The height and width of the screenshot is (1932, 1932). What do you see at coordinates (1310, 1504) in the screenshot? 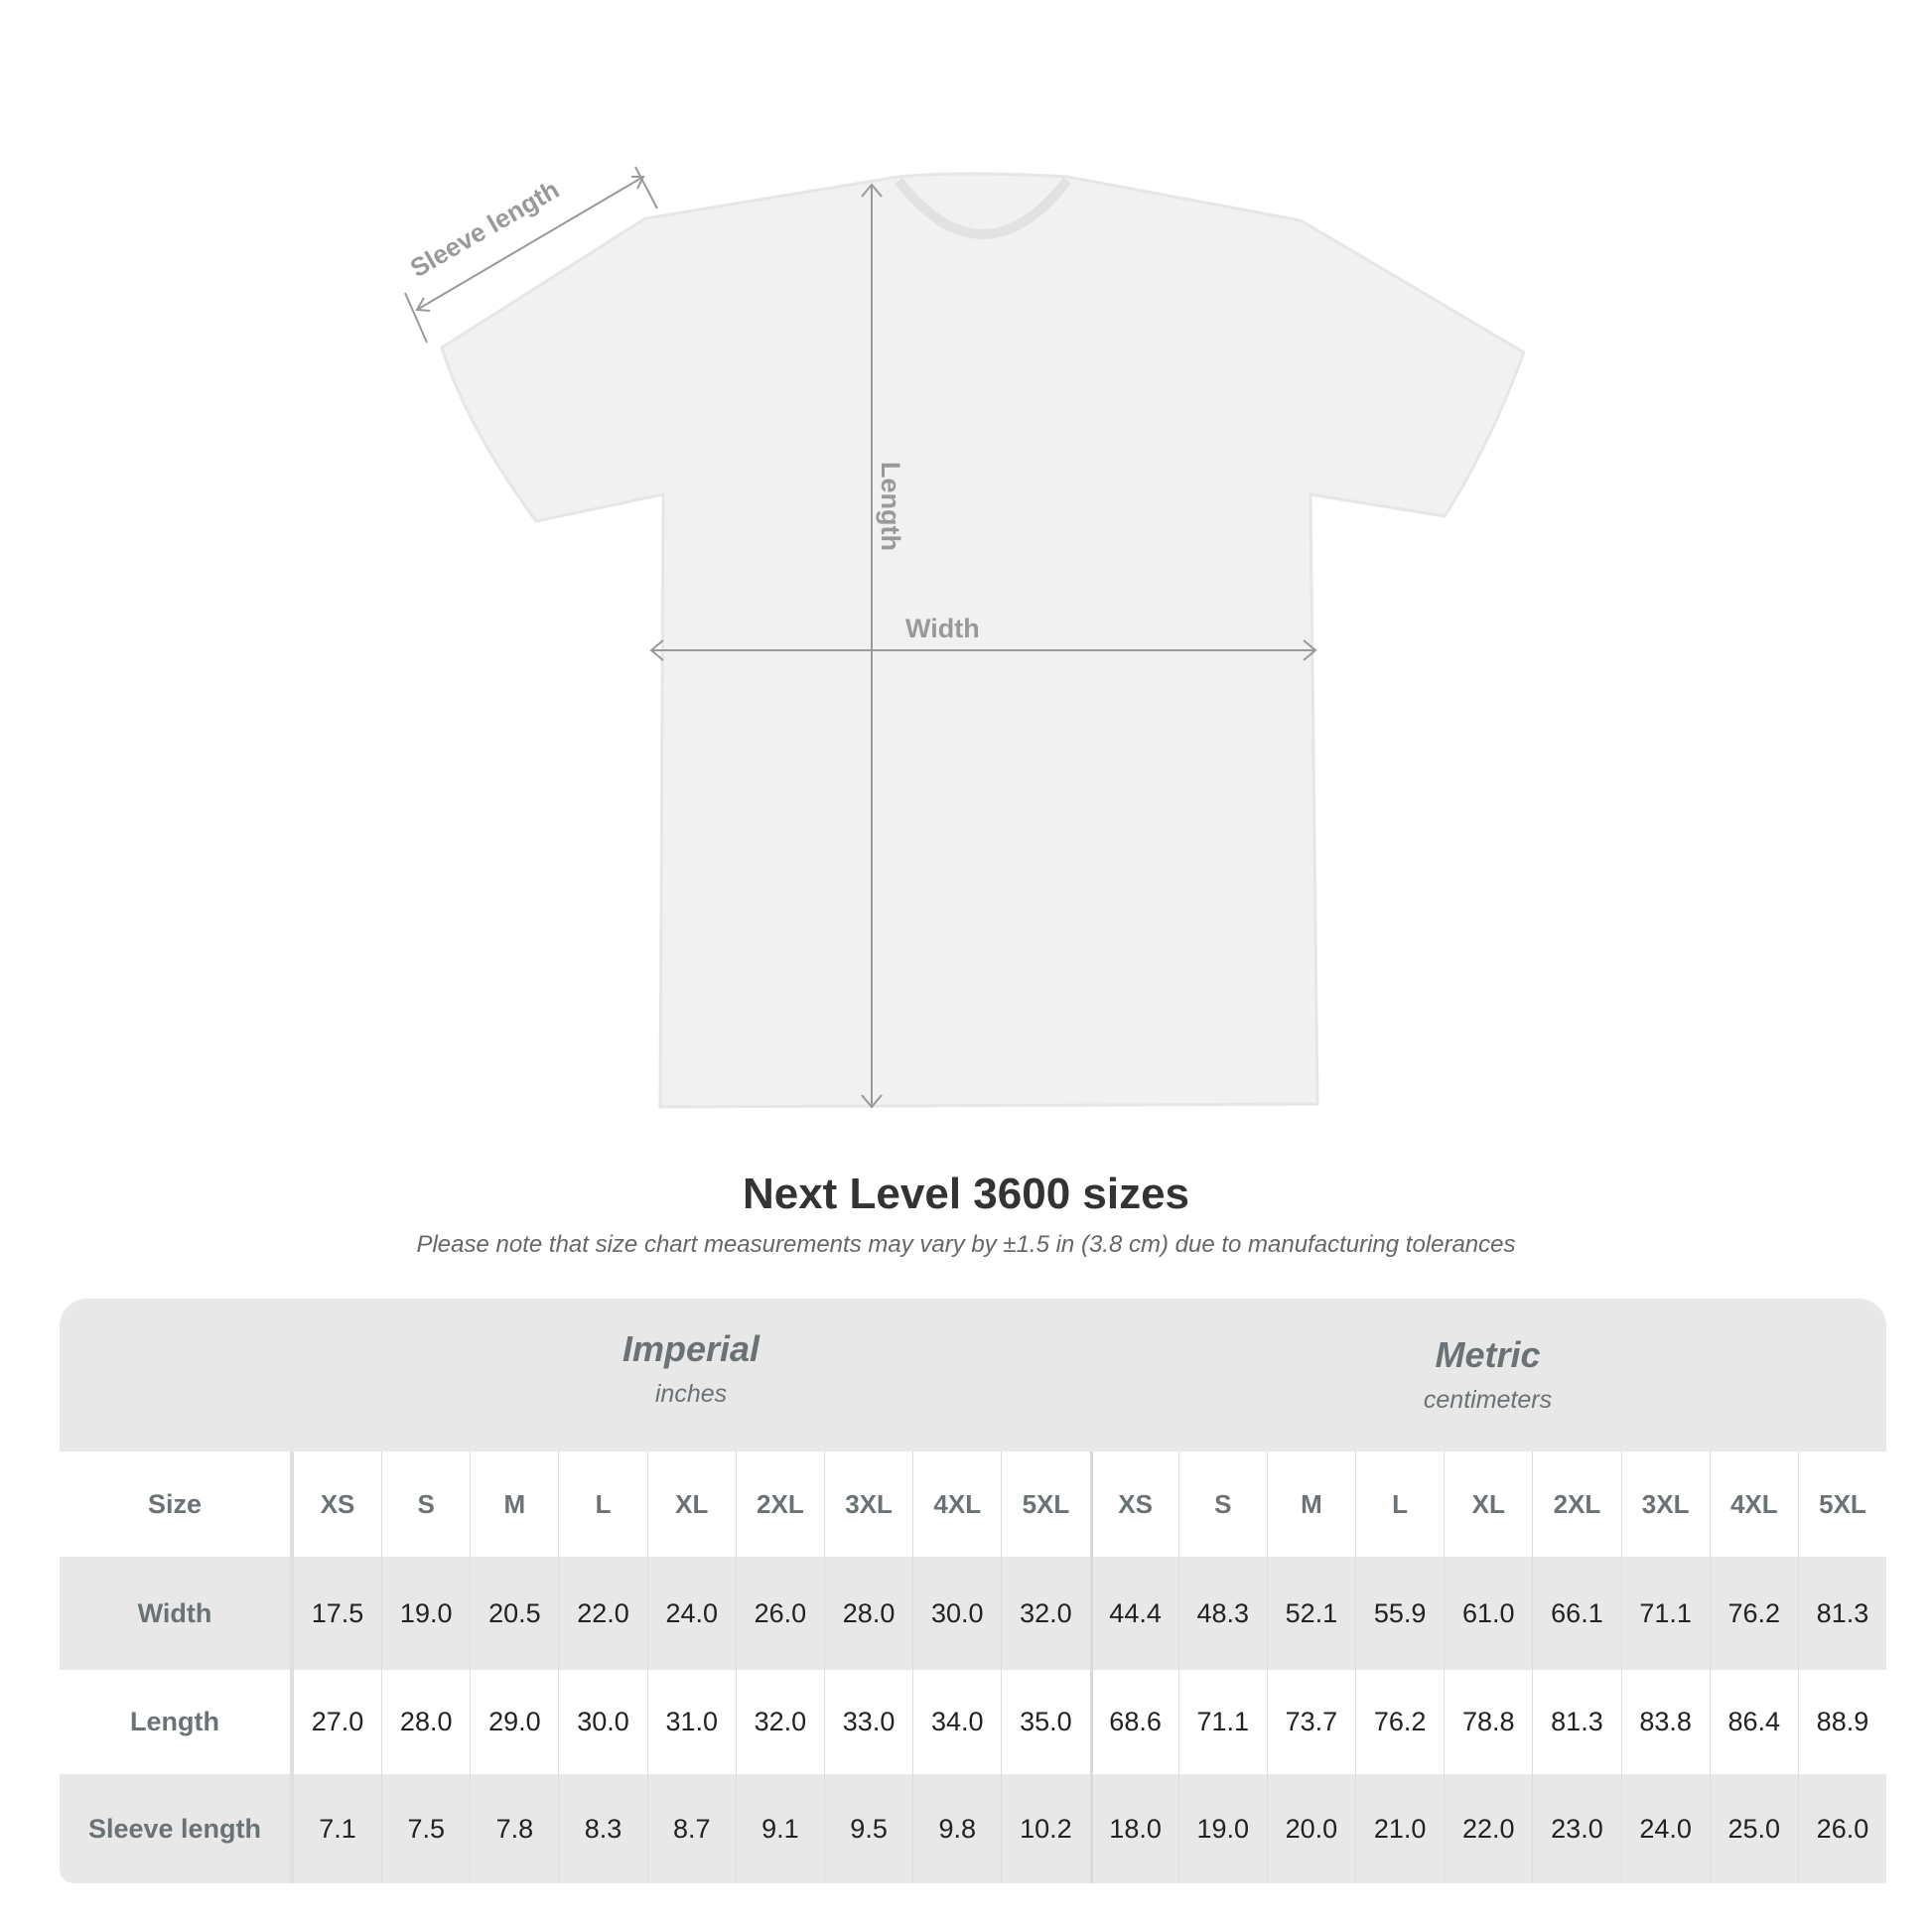
I see `size-metric-M: M` at bounding box center [1310, 1504].